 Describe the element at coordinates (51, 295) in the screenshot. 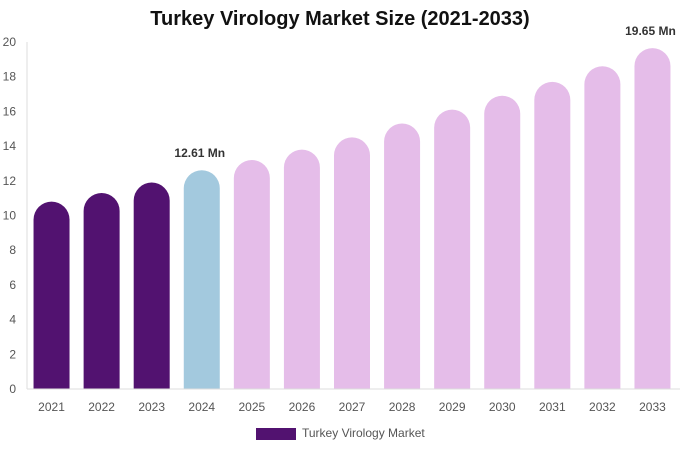

I see `bar-2021` at that location.